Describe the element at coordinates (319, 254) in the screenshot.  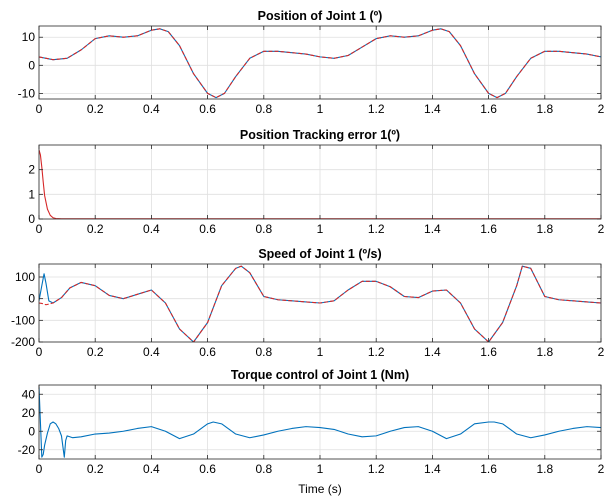
I see `chart-title: Speed of Joint 1 (º/s)` at that location.